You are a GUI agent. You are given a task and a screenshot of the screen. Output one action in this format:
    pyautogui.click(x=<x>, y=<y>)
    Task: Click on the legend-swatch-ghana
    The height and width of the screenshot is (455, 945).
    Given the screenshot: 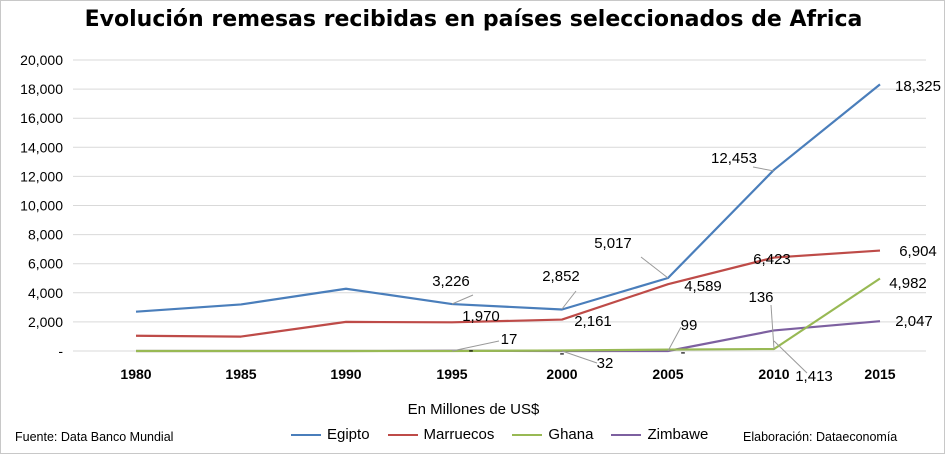 What is the action you would take?
    pyautogui.click(x=527, y=434)
    